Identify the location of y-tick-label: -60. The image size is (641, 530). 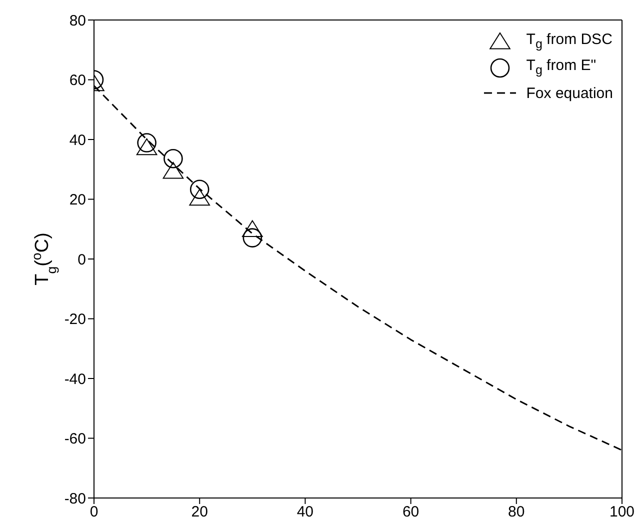
(75, 439).